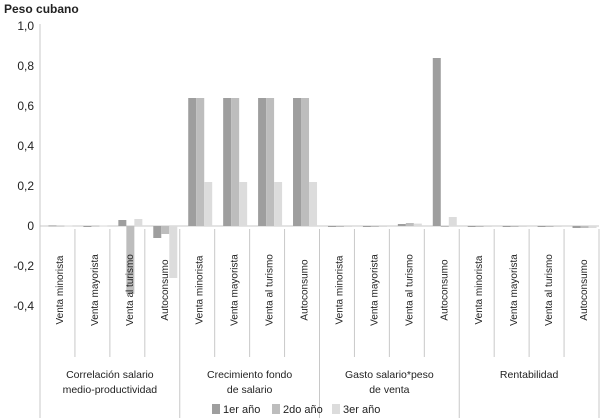 Image resolution: width=603 pixels, height=418 pixels. Describe the element at coordinates (529, 375) in the screenshot. I see `group-label: Rentabilidad` at that location.